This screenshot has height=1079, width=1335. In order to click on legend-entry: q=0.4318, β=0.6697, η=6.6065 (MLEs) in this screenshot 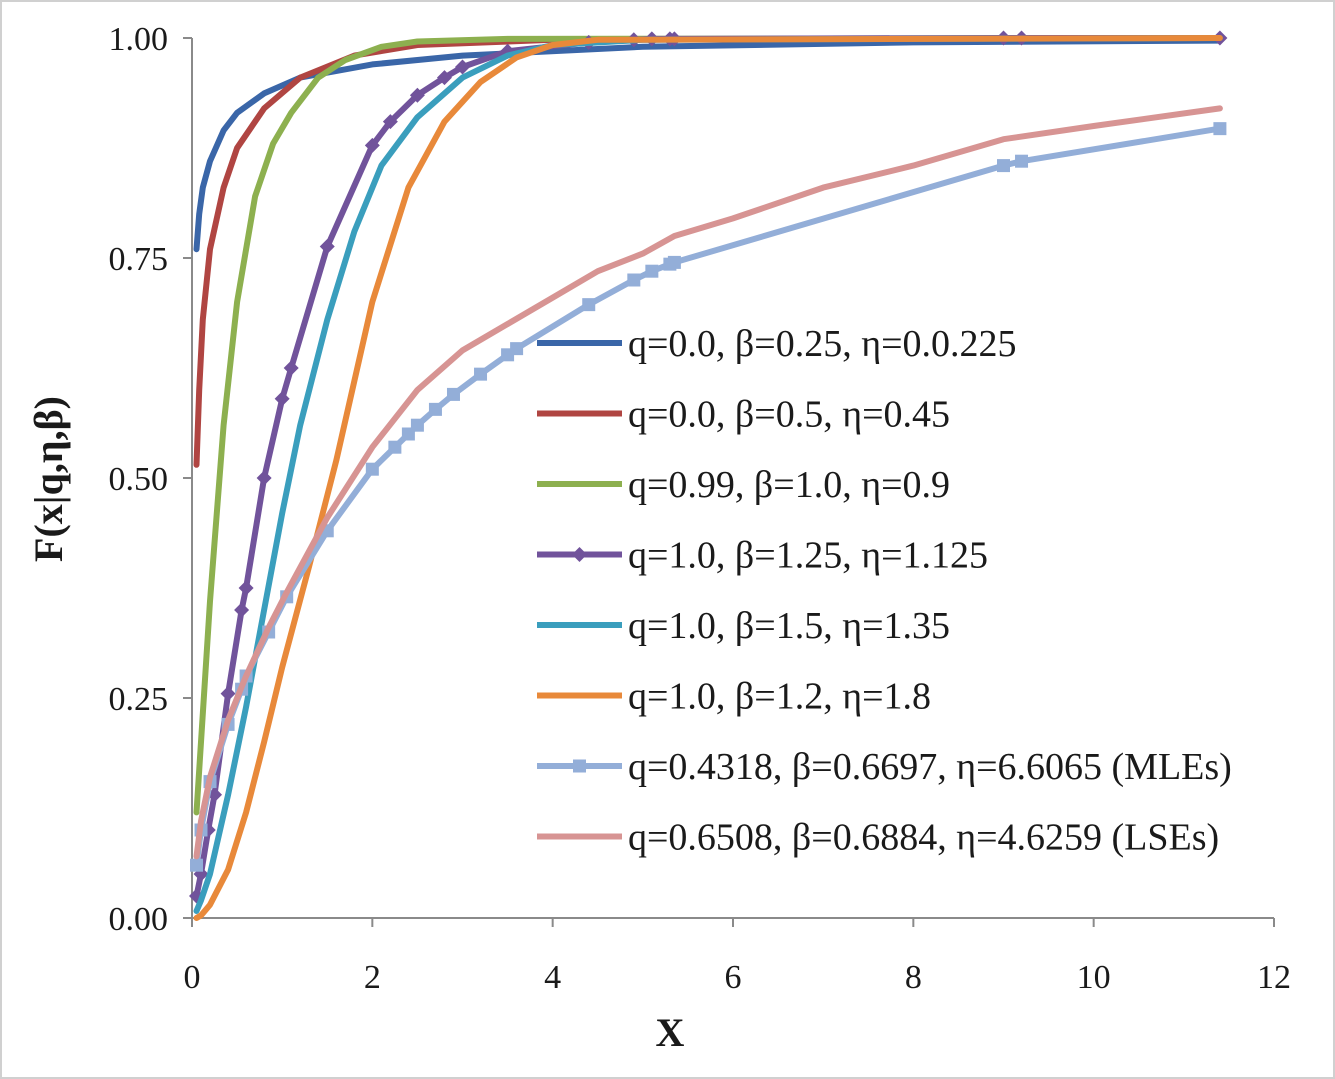, I will do `click(884, 767)`.